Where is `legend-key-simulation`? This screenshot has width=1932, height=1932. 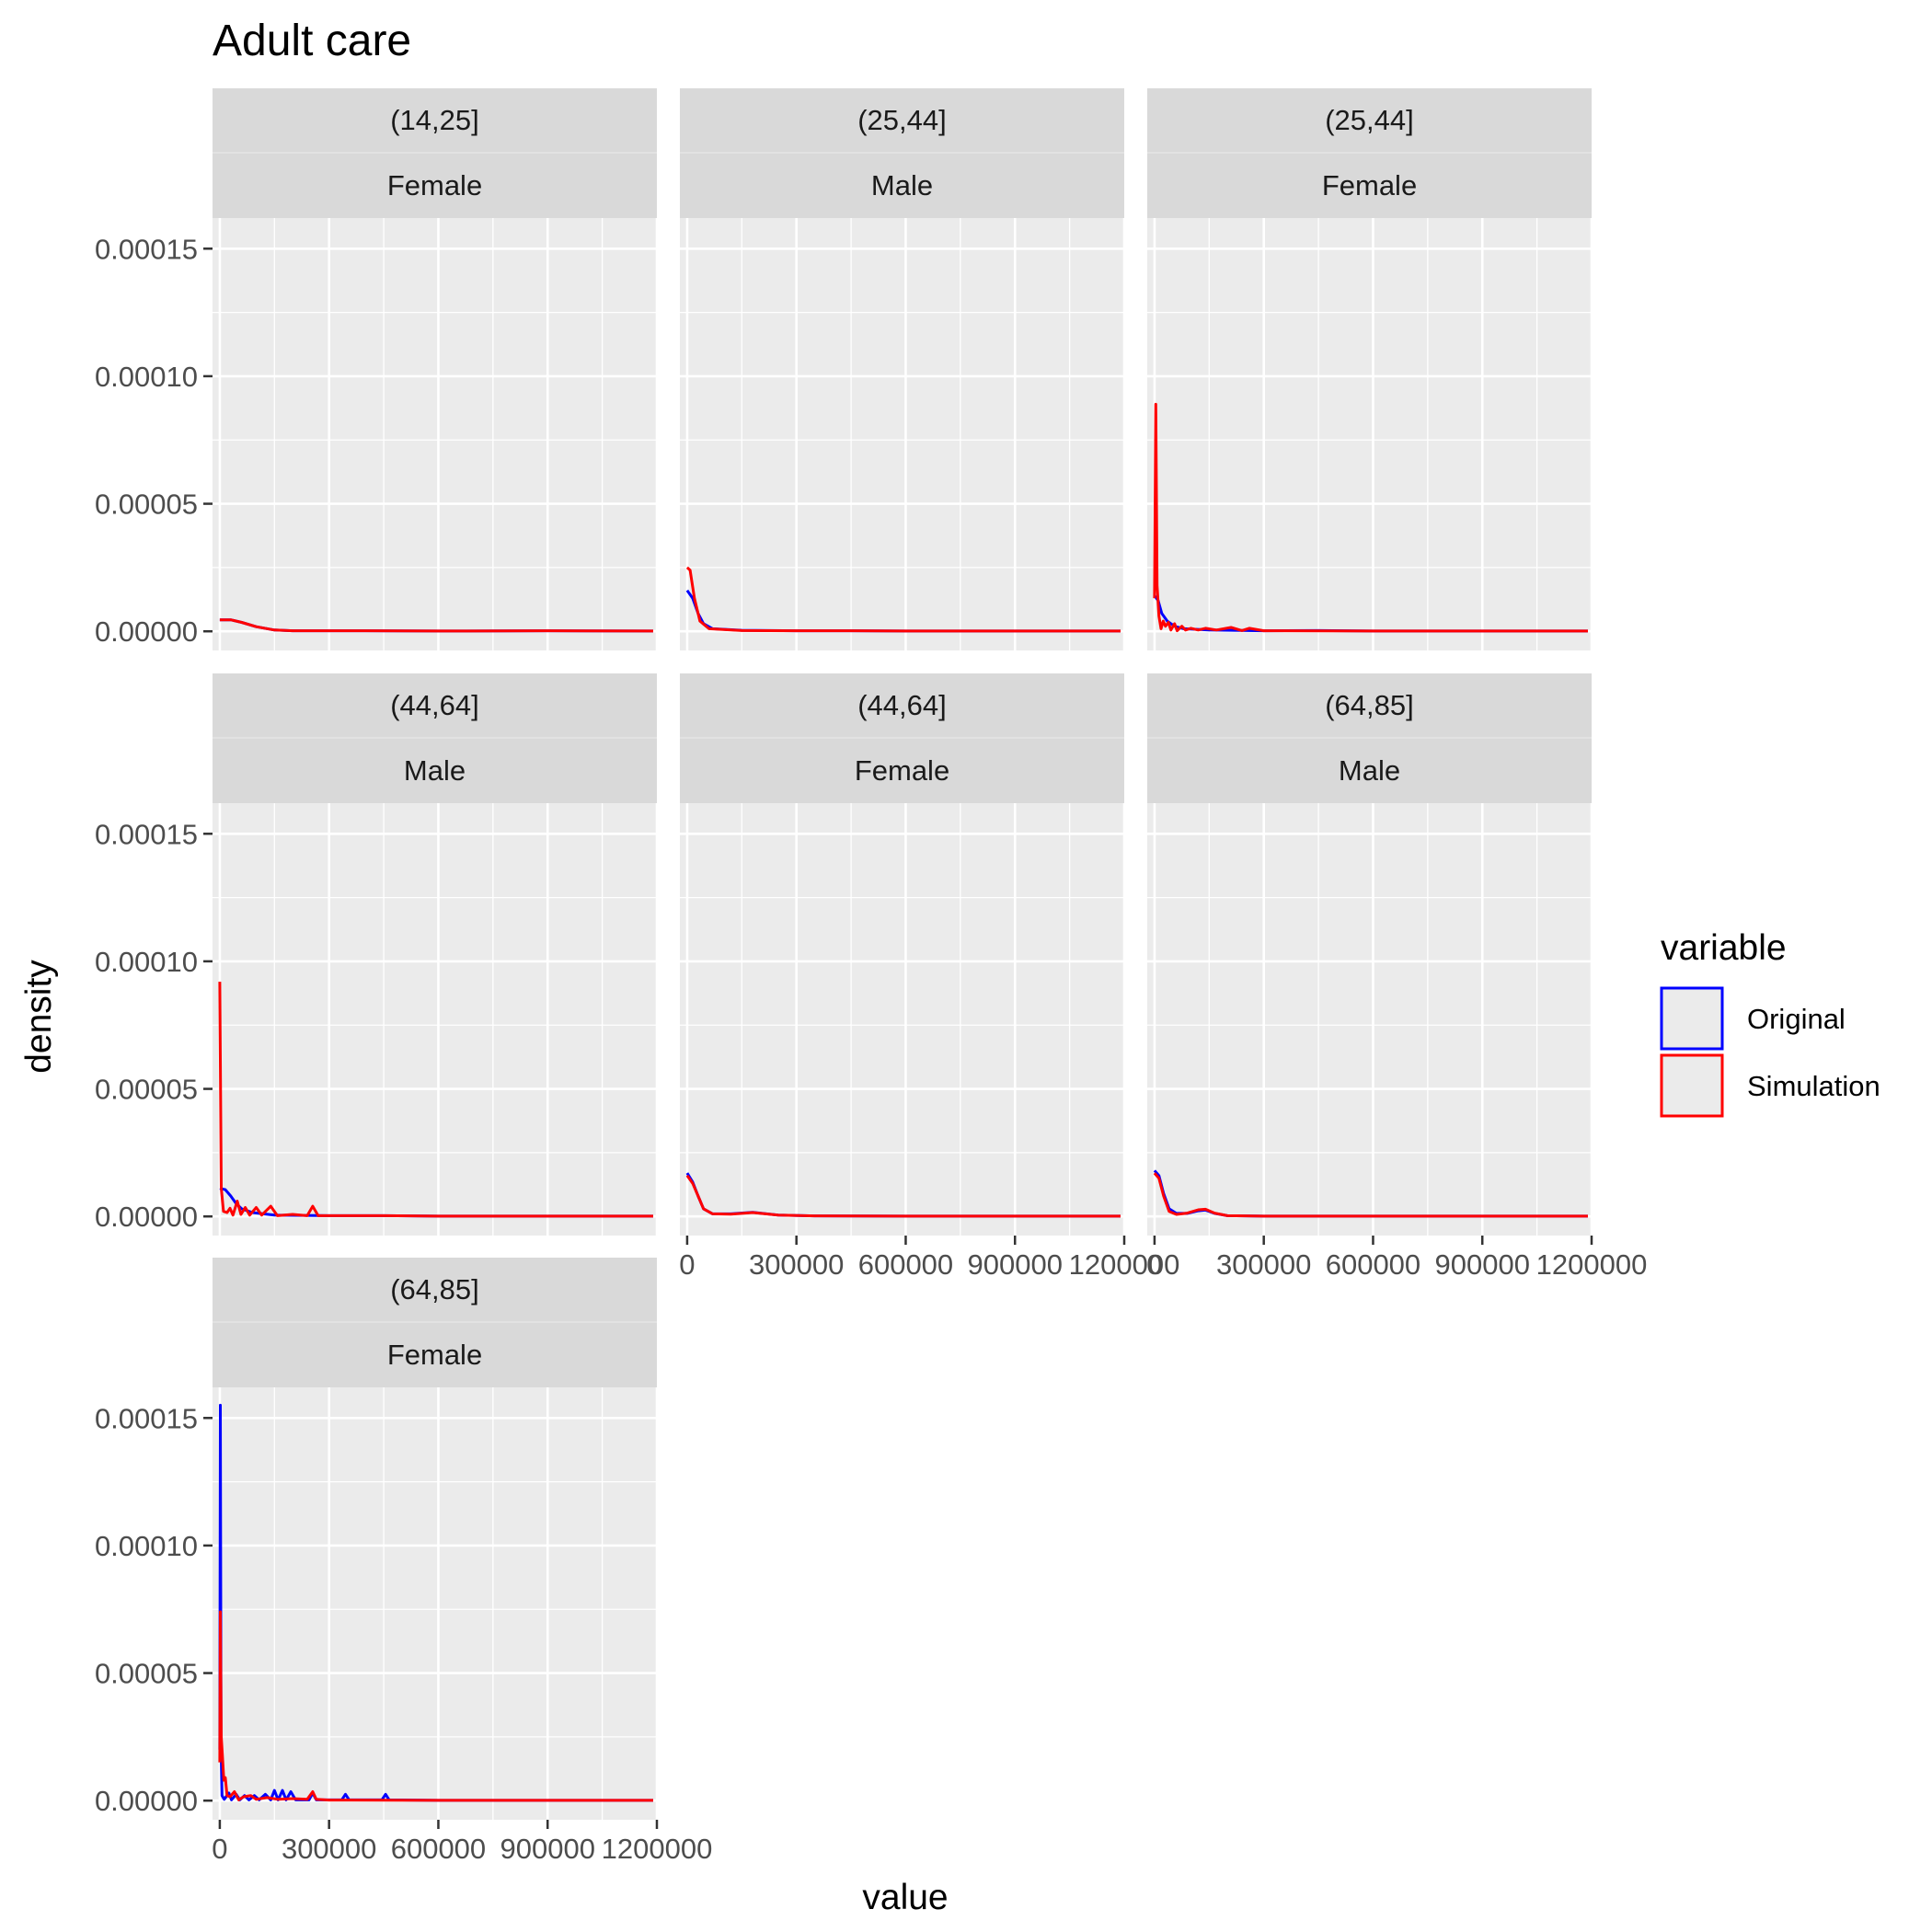 legend-key-simulation is located at coordinates (1692, 1085).